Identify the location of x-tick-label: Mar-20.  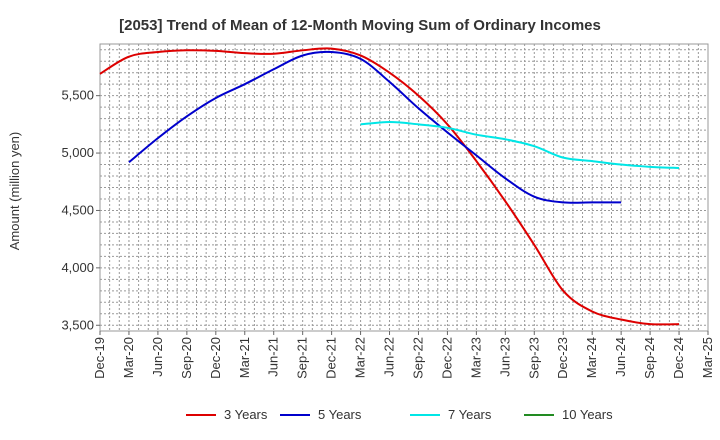
(128, 357).